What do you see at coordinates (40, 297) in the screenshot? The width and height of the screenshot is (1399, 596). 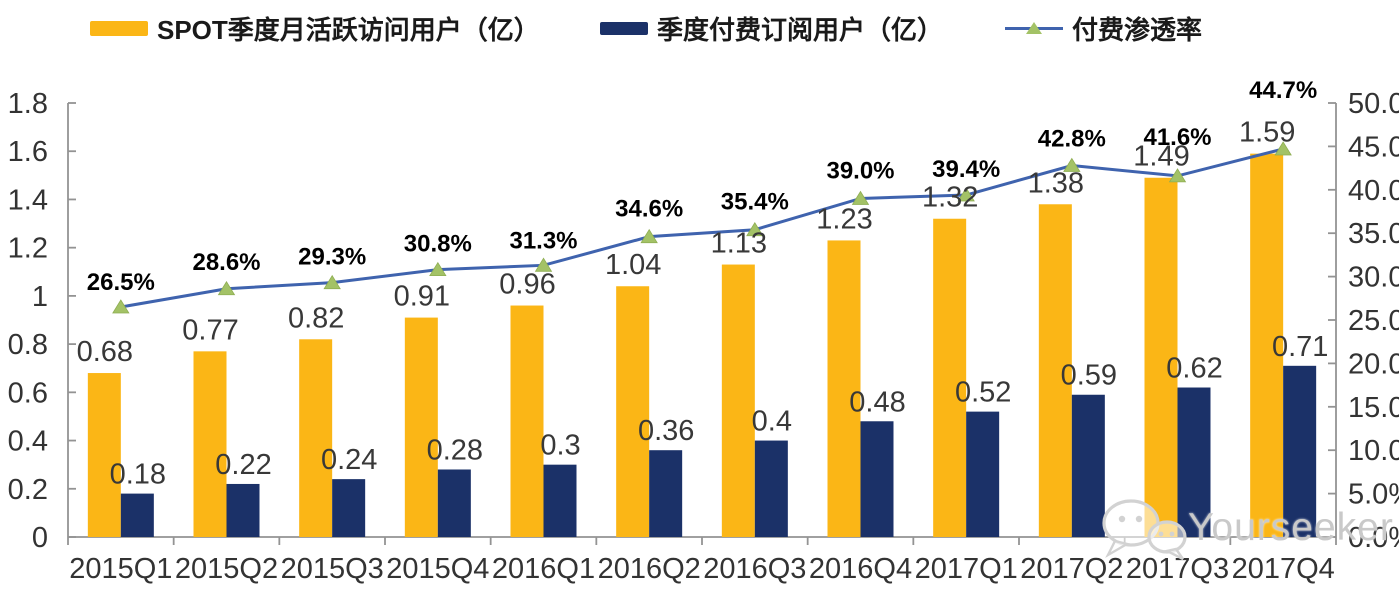 I see `left-axis-tick-label: 1` at bounding box center [40, 297].